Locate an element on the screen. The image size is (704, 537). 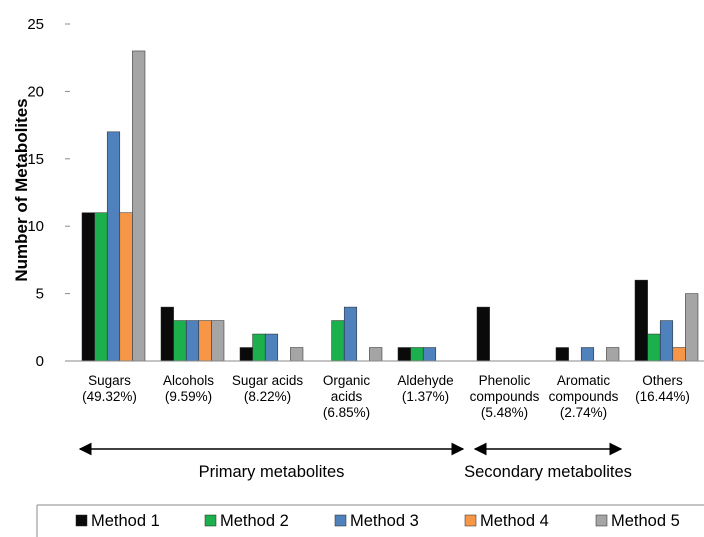
y-tick-label: 20 is located at coordinates (35, 91).